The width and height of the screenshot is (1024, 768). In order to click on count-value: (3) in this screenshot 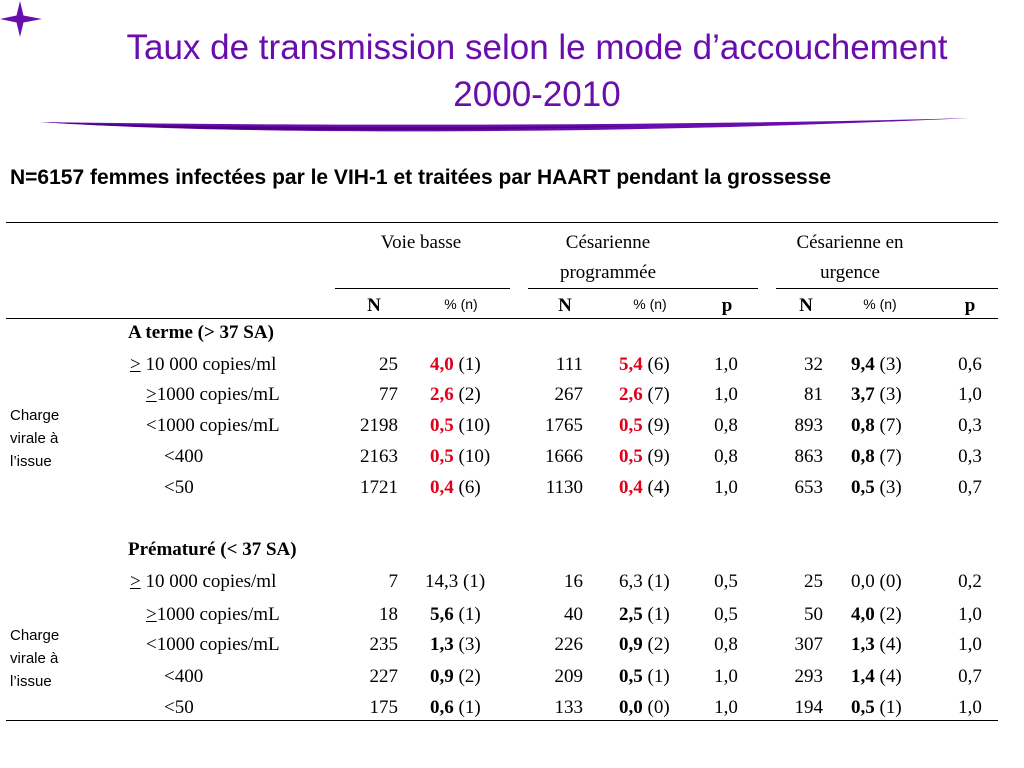, I will do `click(890, 487)`.